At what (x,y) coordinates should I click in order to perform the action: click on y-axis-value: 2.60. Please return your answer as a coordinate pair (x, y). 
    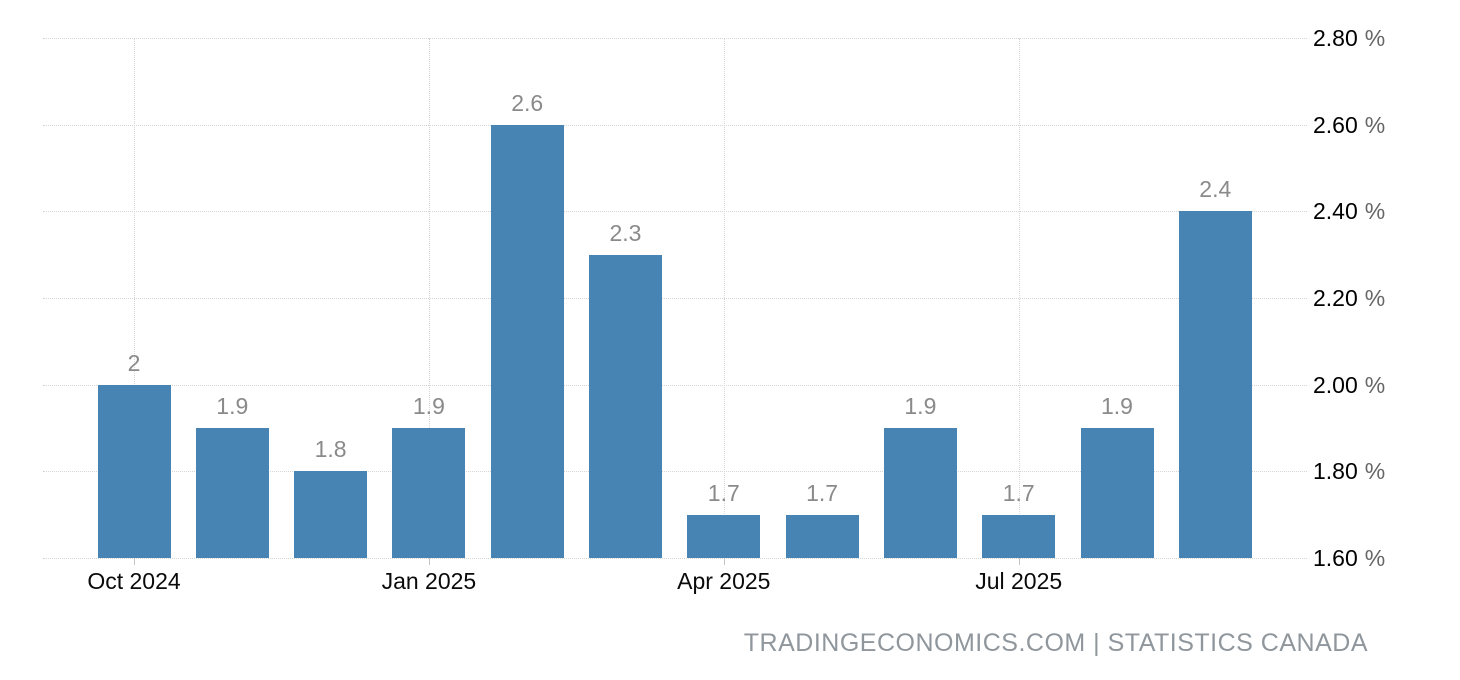
    Looking at the image, I should click on (1335, 124).